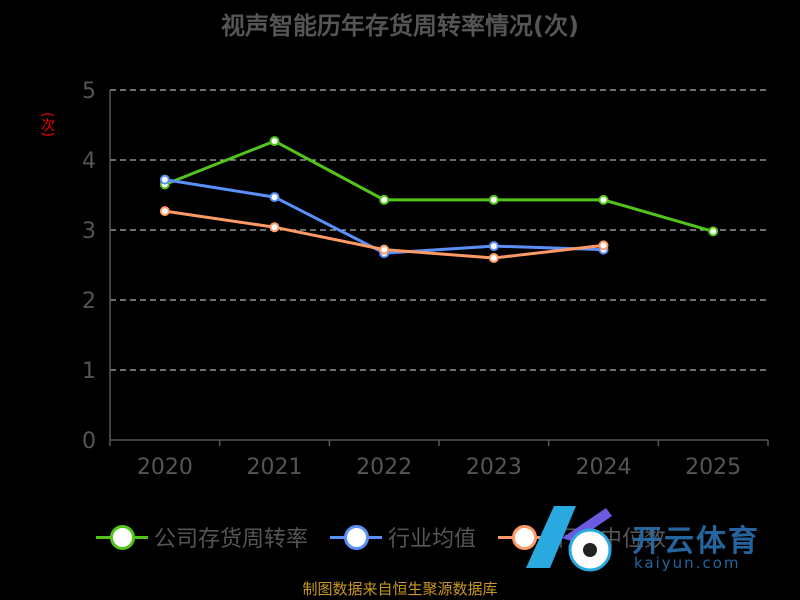  I want to click on legend-item-2: 行业均值, so click(403, 537).